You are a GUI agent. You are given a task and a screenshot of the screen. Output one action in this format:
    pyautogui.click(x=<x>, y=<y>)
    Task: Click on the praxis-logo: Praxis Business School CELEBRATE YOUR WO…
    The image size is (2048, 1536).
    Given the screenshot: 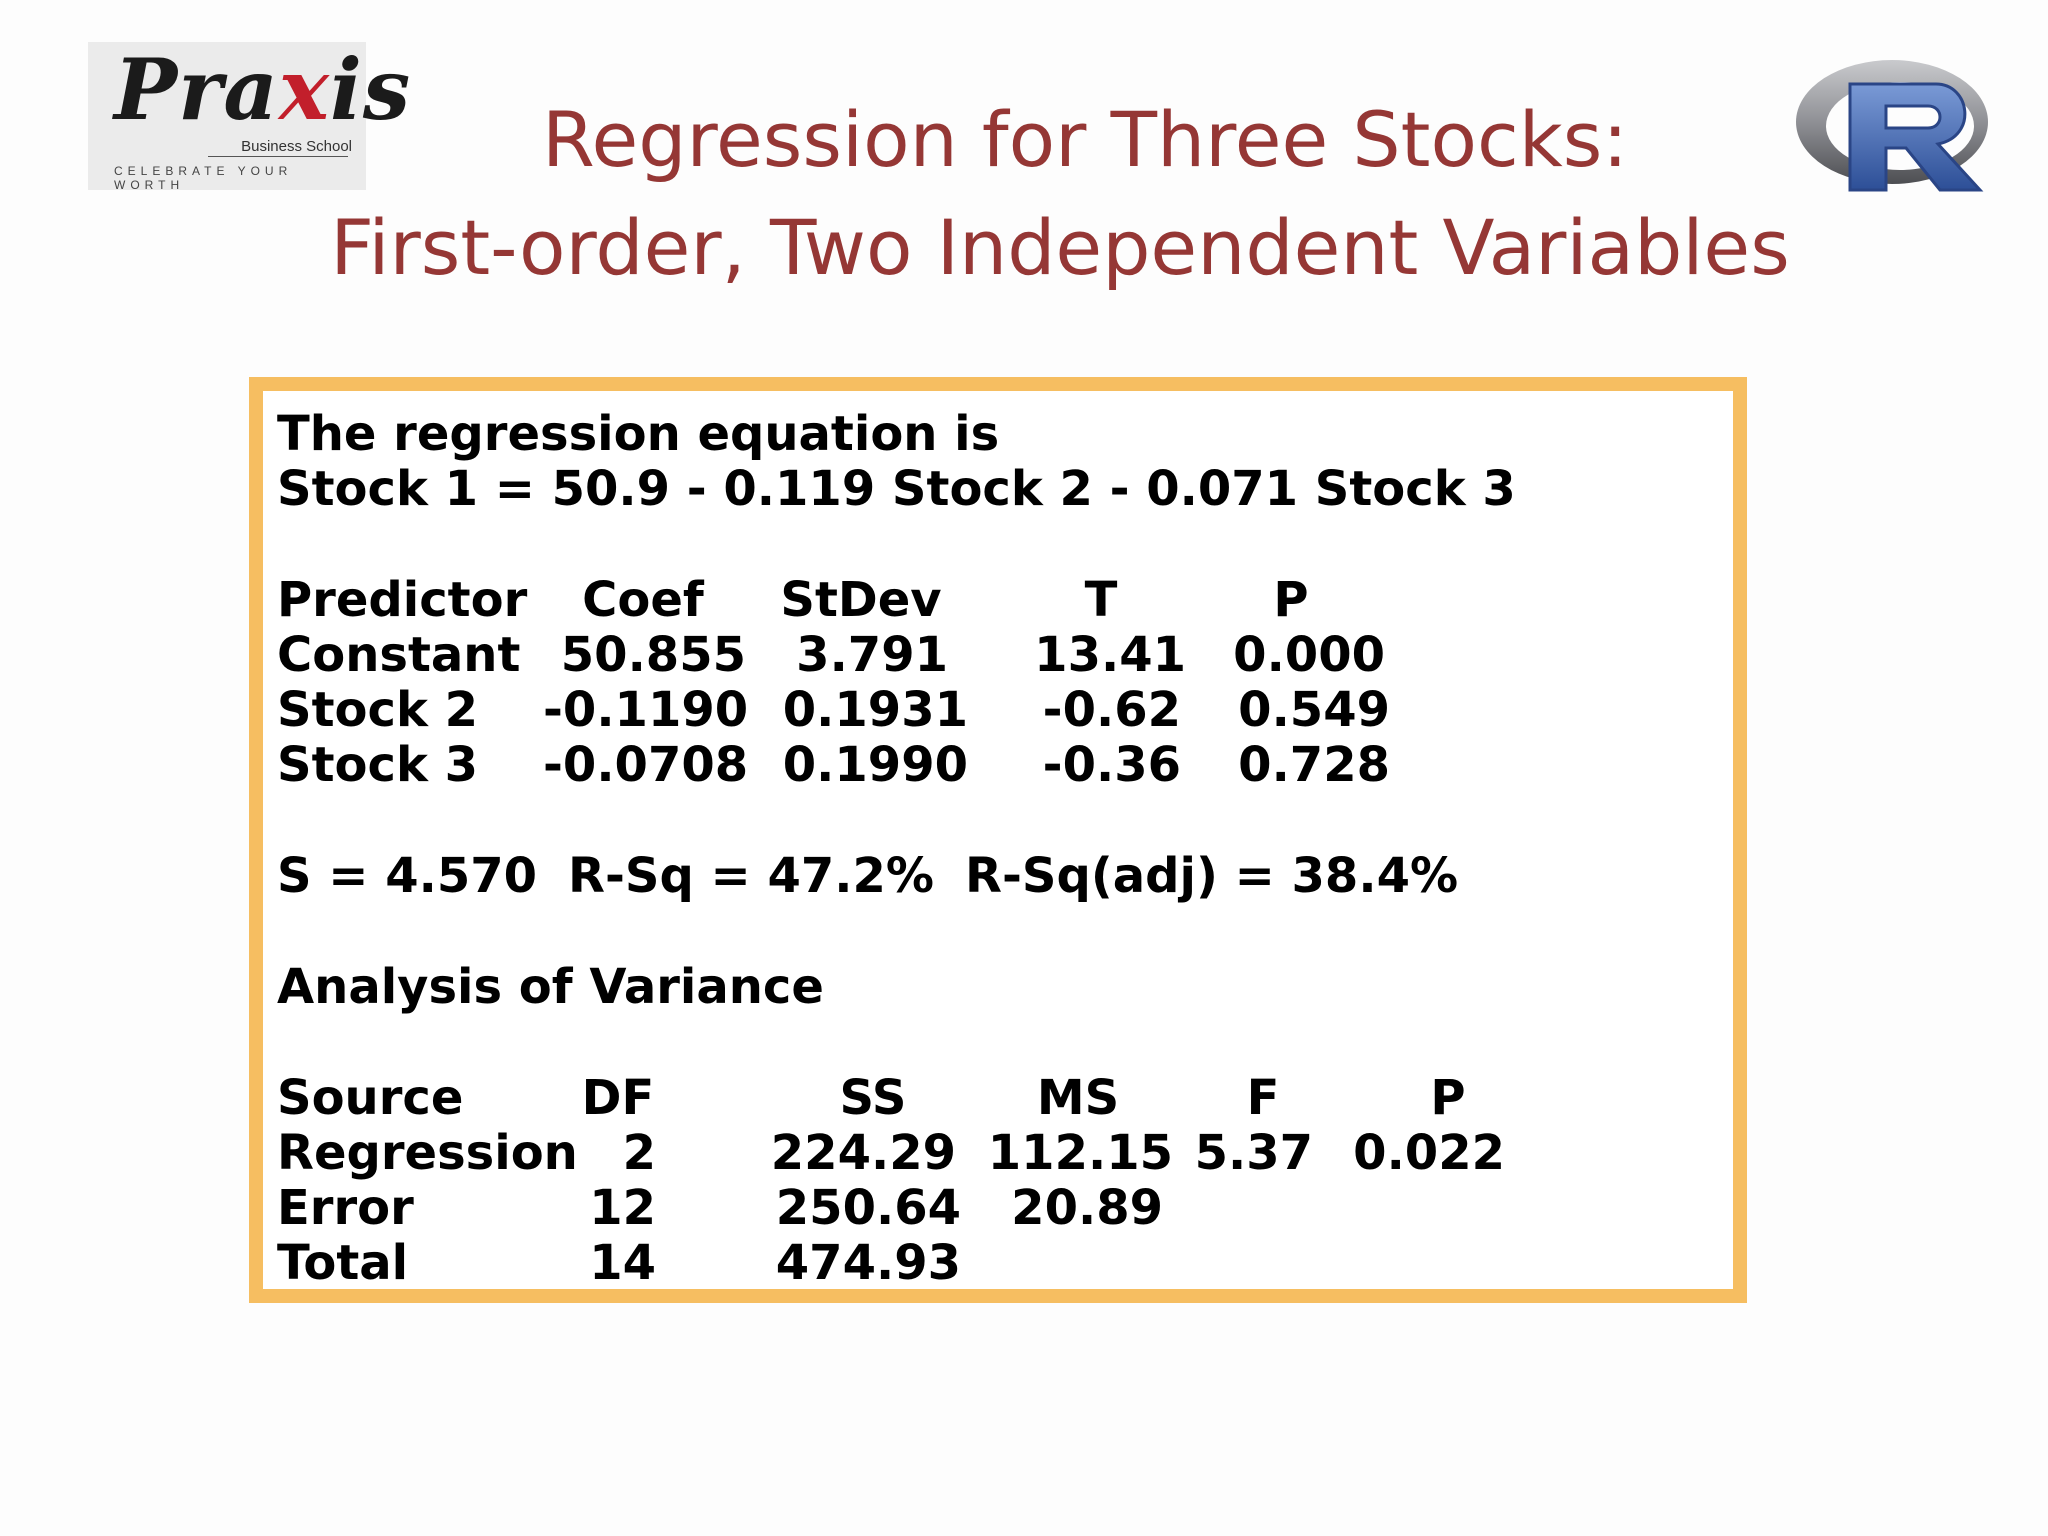 What is the action you would take?
    pyautogui.click(x=249, y=117)
    